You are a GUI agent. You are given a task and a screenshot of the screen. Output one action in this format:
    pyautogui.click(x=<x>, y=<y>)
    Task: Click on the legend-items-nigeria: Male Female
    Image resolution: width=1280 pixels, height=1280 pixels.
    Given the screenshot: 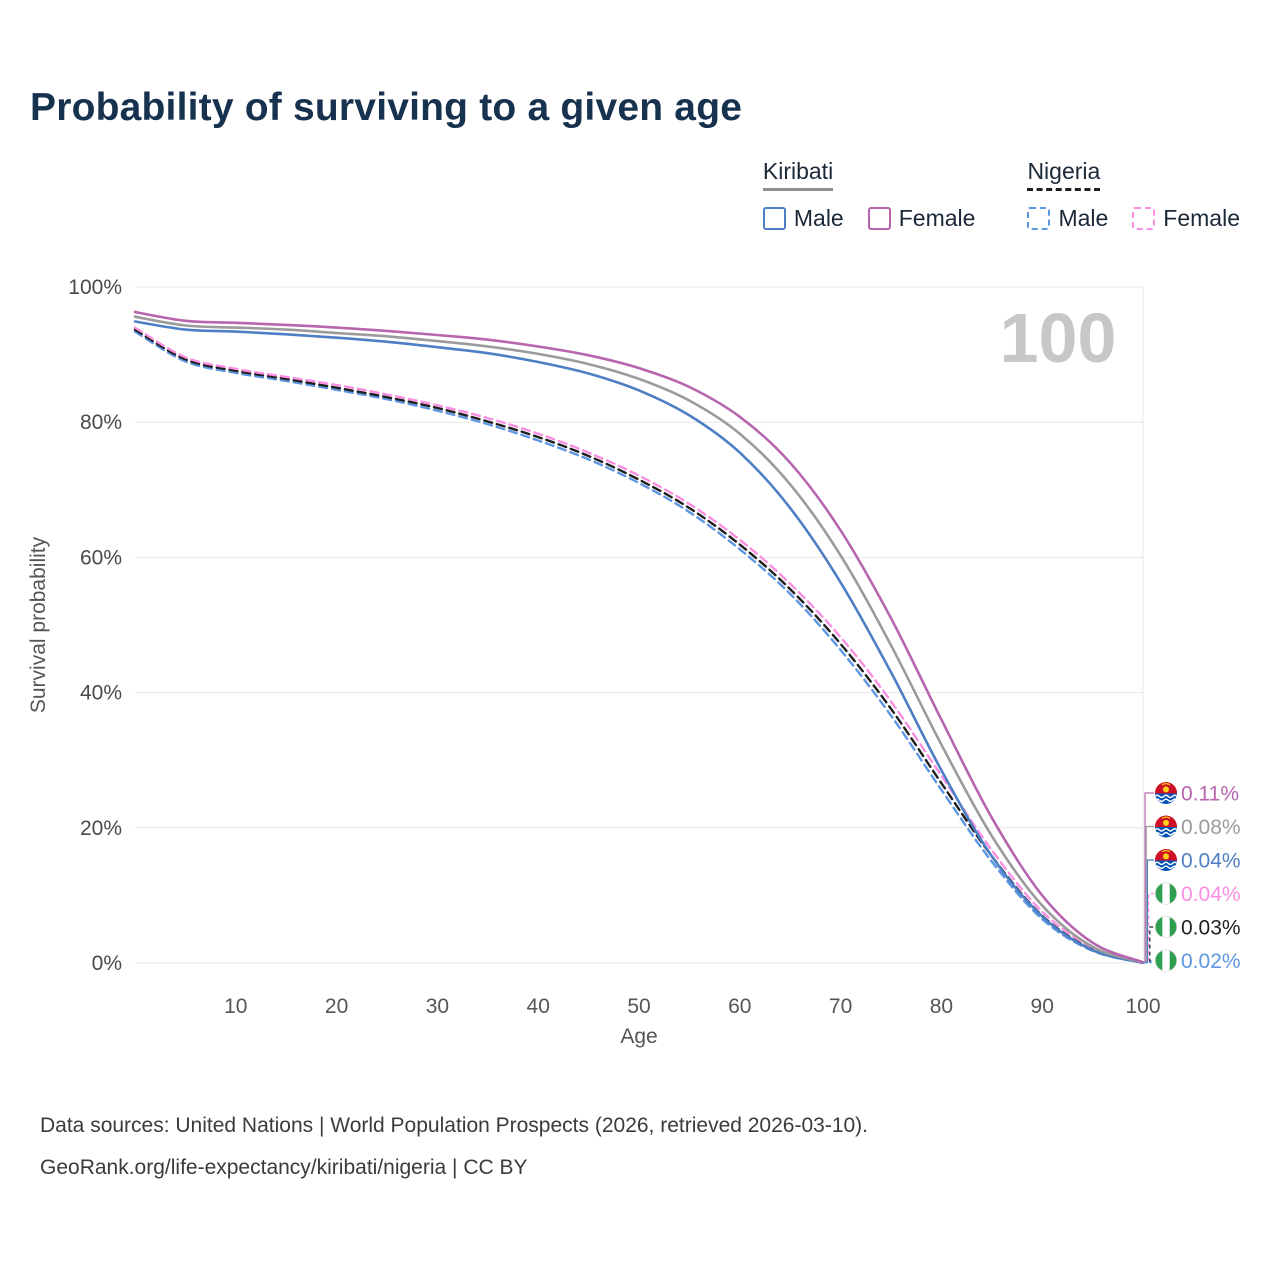 What is the action you would take?
    pyautogui.click(x=1133, y=218)
    